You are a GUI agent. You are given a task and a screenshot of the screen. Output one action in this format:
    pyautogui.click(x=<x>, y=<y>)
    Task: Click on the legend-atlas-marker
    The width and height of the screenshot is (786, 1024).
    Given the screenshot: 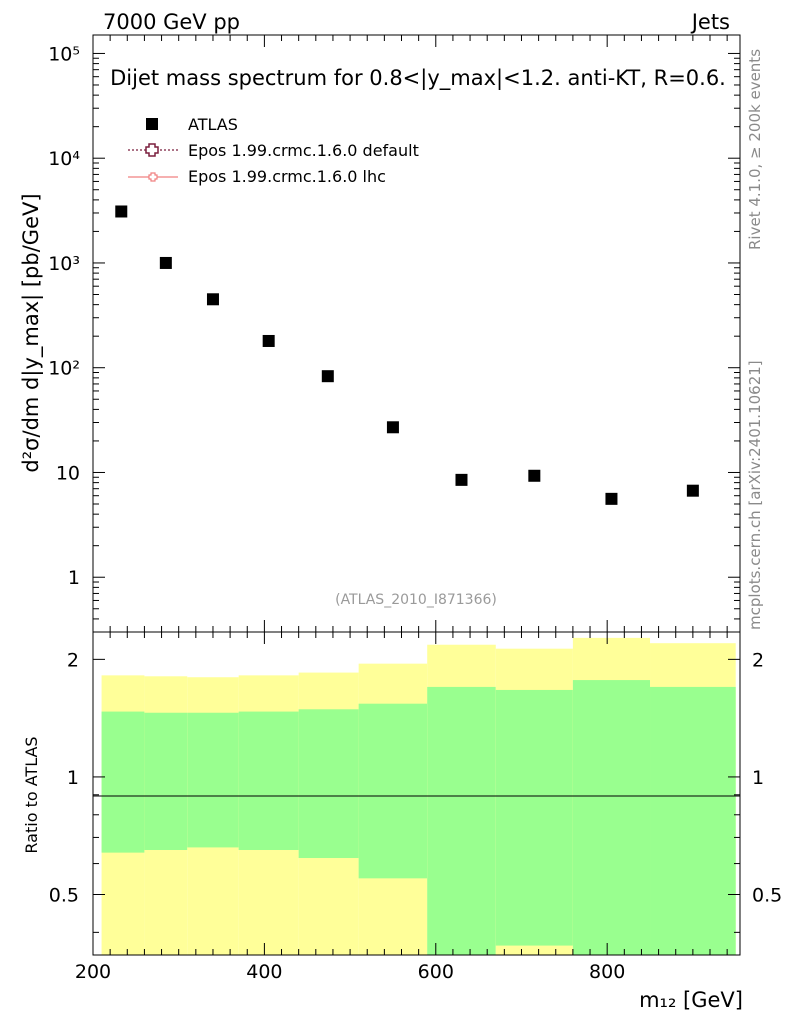 What is the action you would take?
    pyautogui.click(x=152, y=124)
    